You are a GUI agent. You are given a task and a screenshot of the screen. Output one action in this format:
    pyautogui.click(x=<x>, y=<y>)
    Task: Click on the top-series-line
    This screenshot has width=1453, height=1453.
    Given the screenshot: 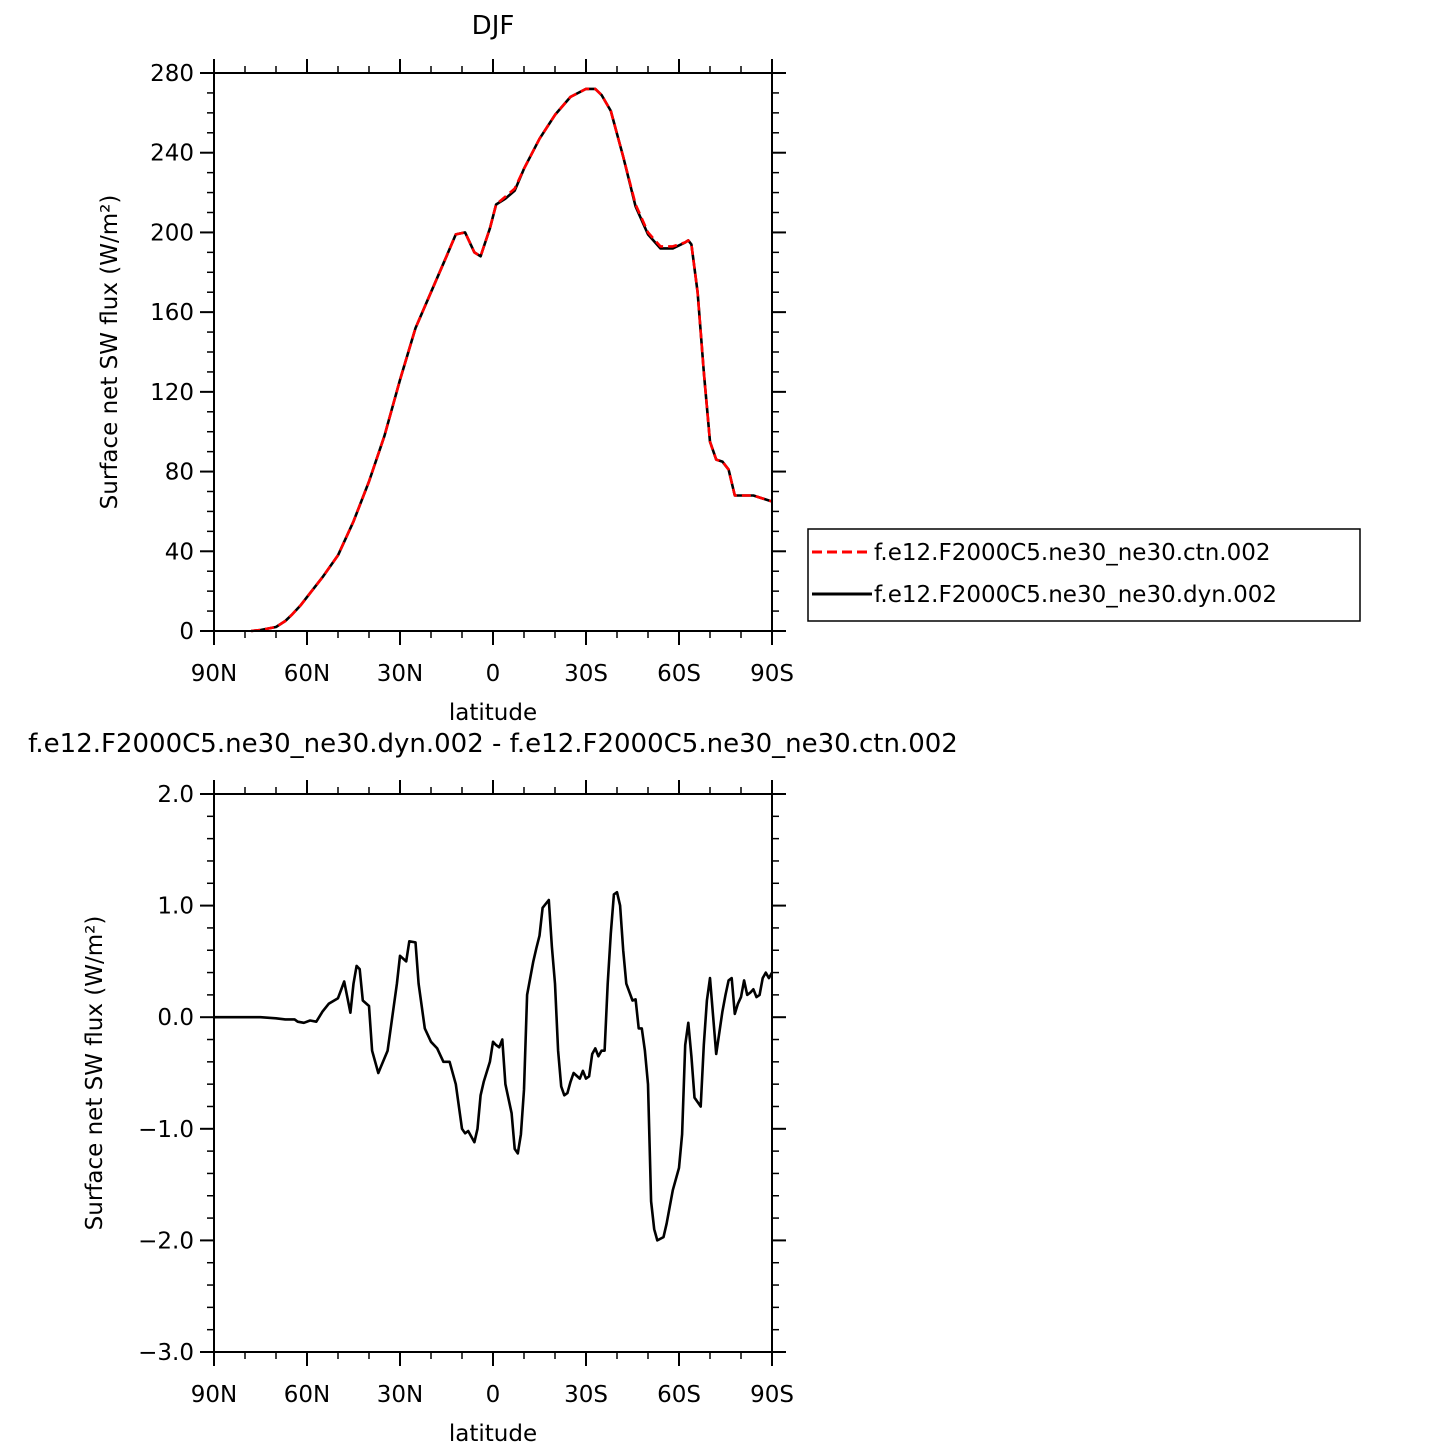 What is the action you would take?
    pyautogui.click(x=512, y=360)
    